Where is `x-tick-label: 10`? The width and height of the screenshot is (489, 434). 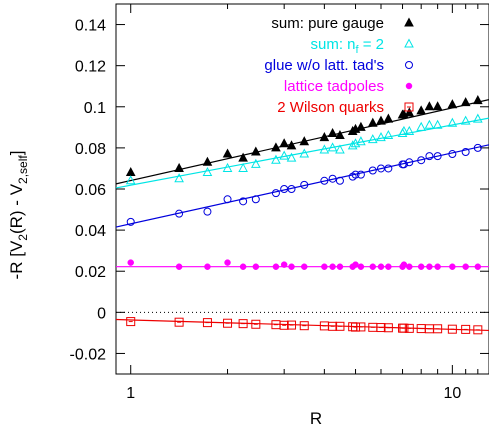
x-tick-label: 10 is located at coordinates (452, 393).